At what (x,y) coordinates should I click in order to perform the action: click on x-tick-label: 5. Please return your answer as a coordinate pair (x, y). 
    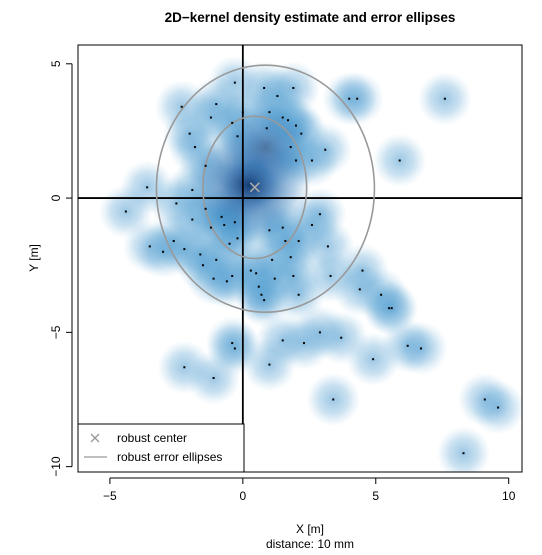
    Looking at the image, I should click on (375, 496).